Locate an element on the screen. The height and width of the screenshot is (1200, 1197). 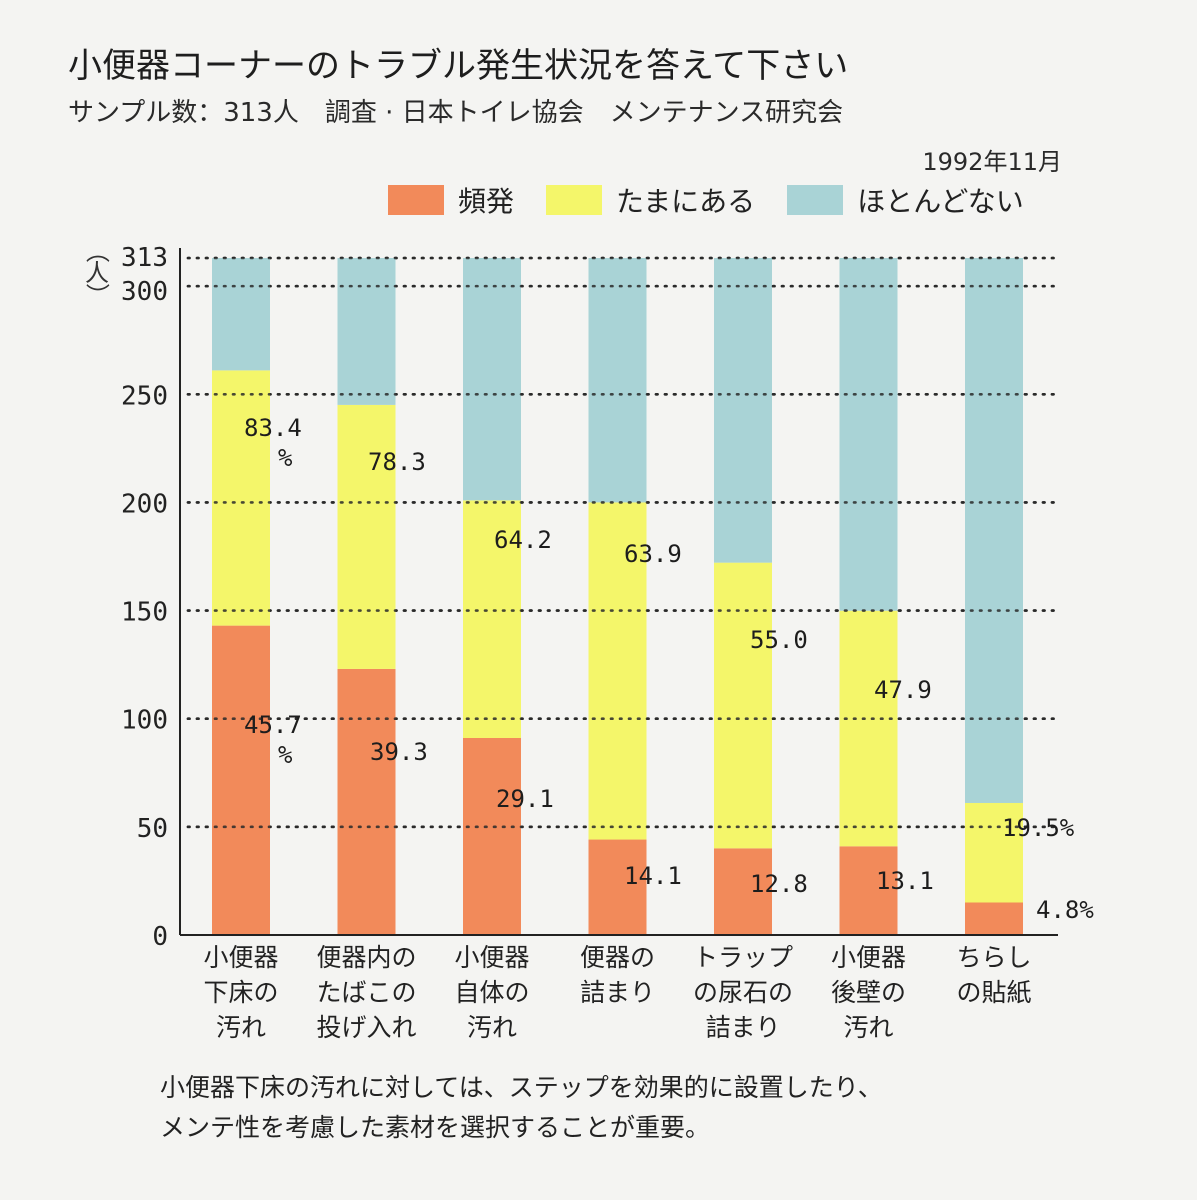
legend-swatch-sometimes is located at coordinates (574, 200).